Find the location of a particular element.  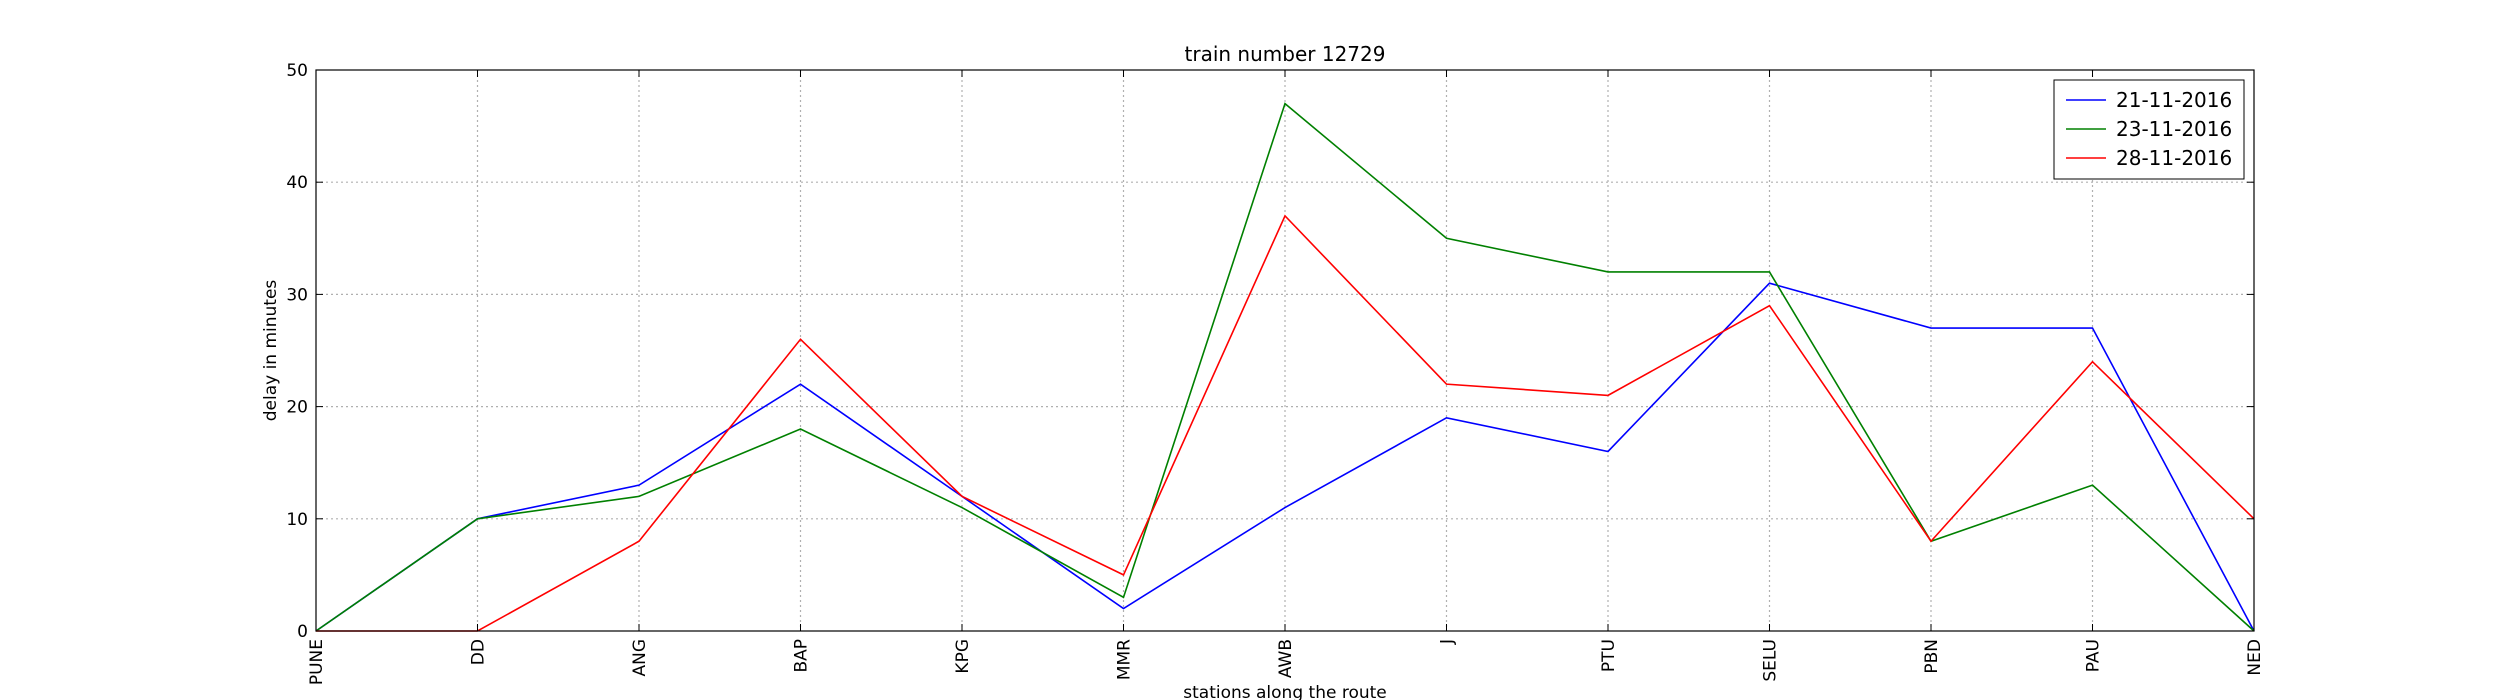

x-tick-label: KPG is located at coordinates (963, 656).